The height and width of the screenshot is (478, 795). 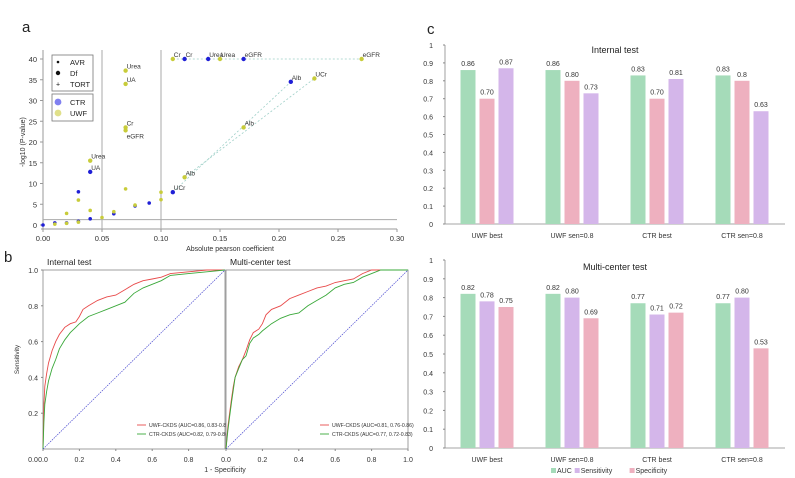 What do you see at coordinates (133, 359) in the screenshot?
I see `roc-curve-uwf` at bounding box center [133, 359].